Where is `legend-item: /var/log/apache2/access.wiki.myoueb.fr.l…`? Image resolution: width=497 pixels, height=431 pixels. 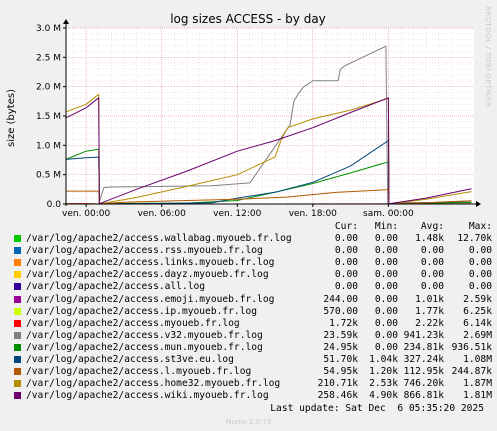
legend-item: /var/log/apache2/access.wiki.myoueb.fr.l… is located at coordinates (254, 396).